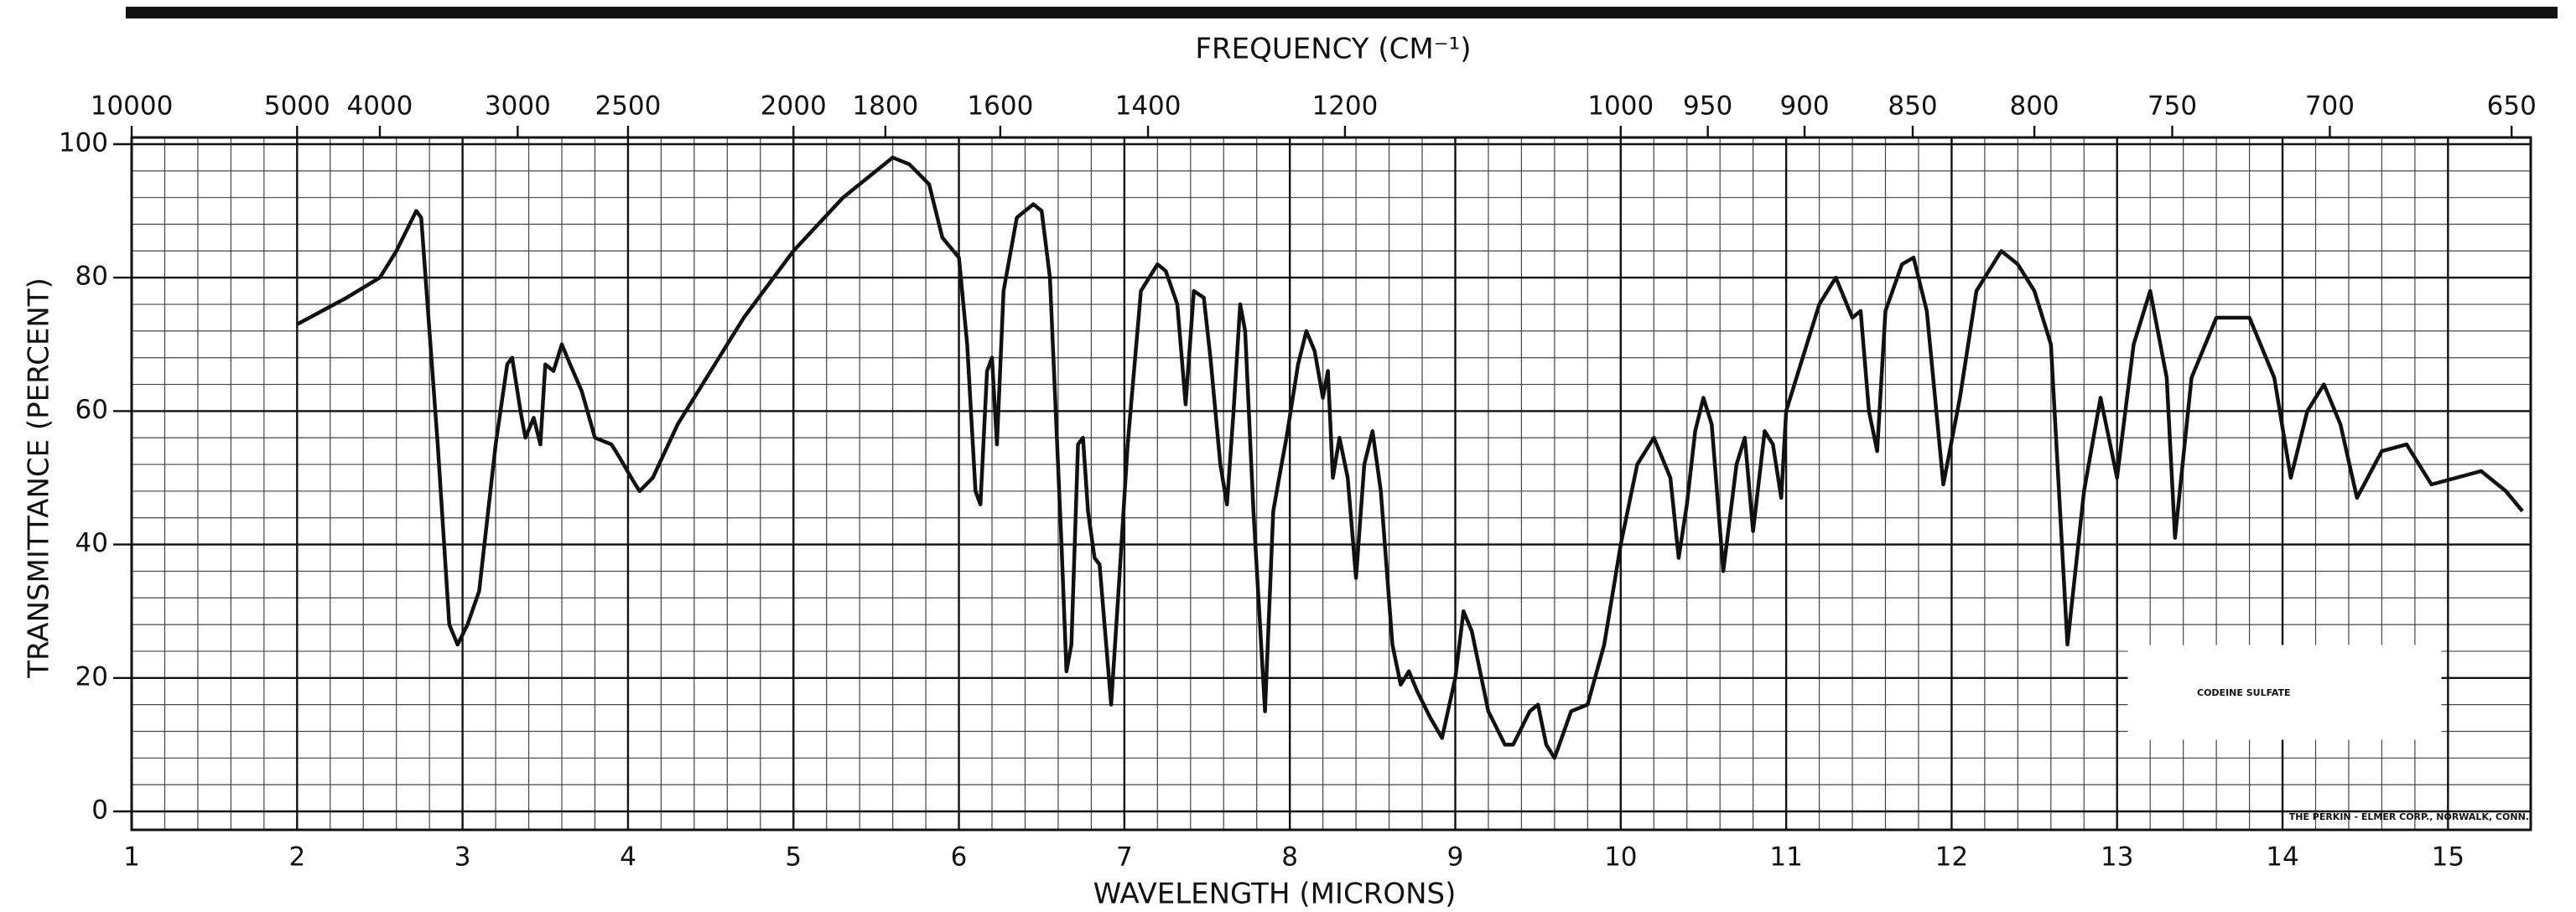 The image size is (2576, 912). Describe the element at coordinates (628, 106) in the screenshot. I see `x2-tick-label: 2500` at that location.